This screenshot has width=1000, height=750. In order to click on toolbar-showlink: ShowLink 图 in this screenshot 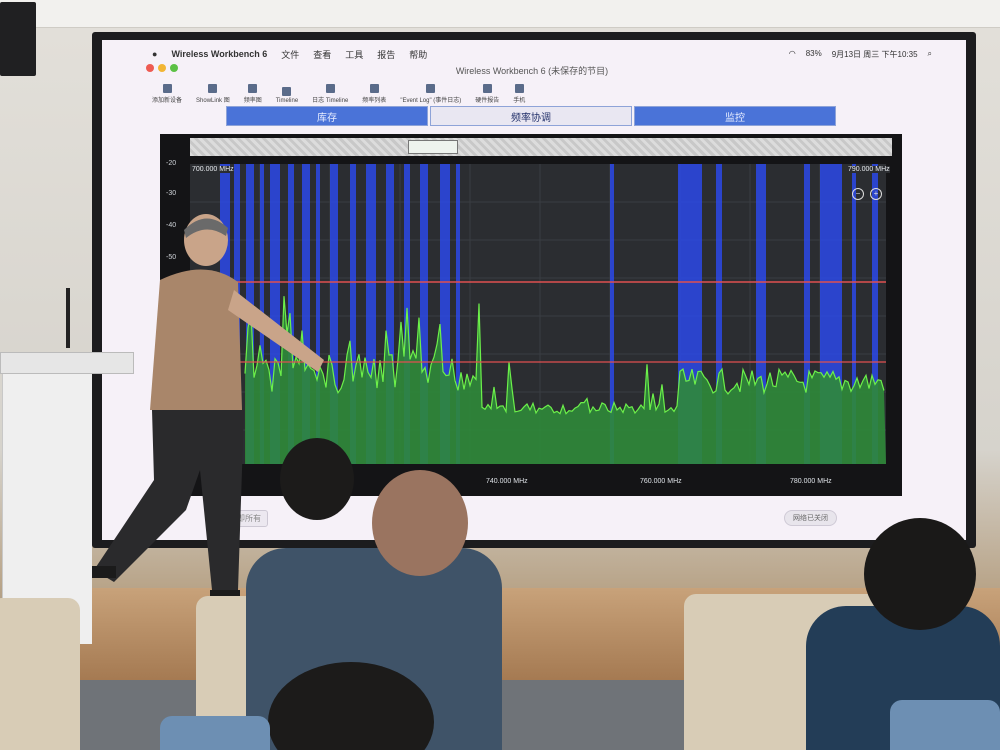, I will do `click(213, 94)`.